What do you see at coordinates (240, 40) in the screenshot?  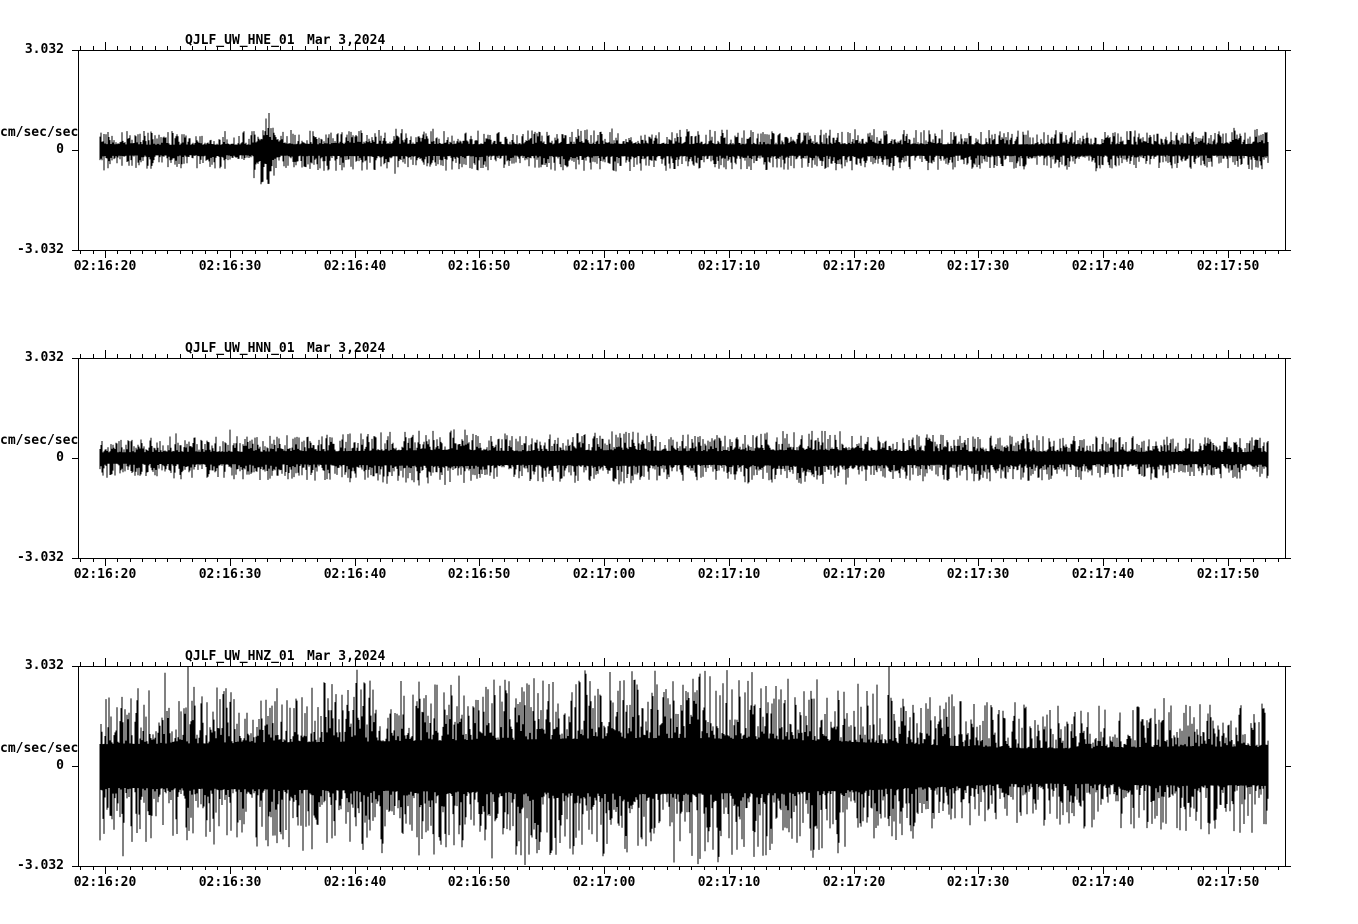 I see `channel-title: QJLF_UW_HNE_01` at bounding box center [240, 40].